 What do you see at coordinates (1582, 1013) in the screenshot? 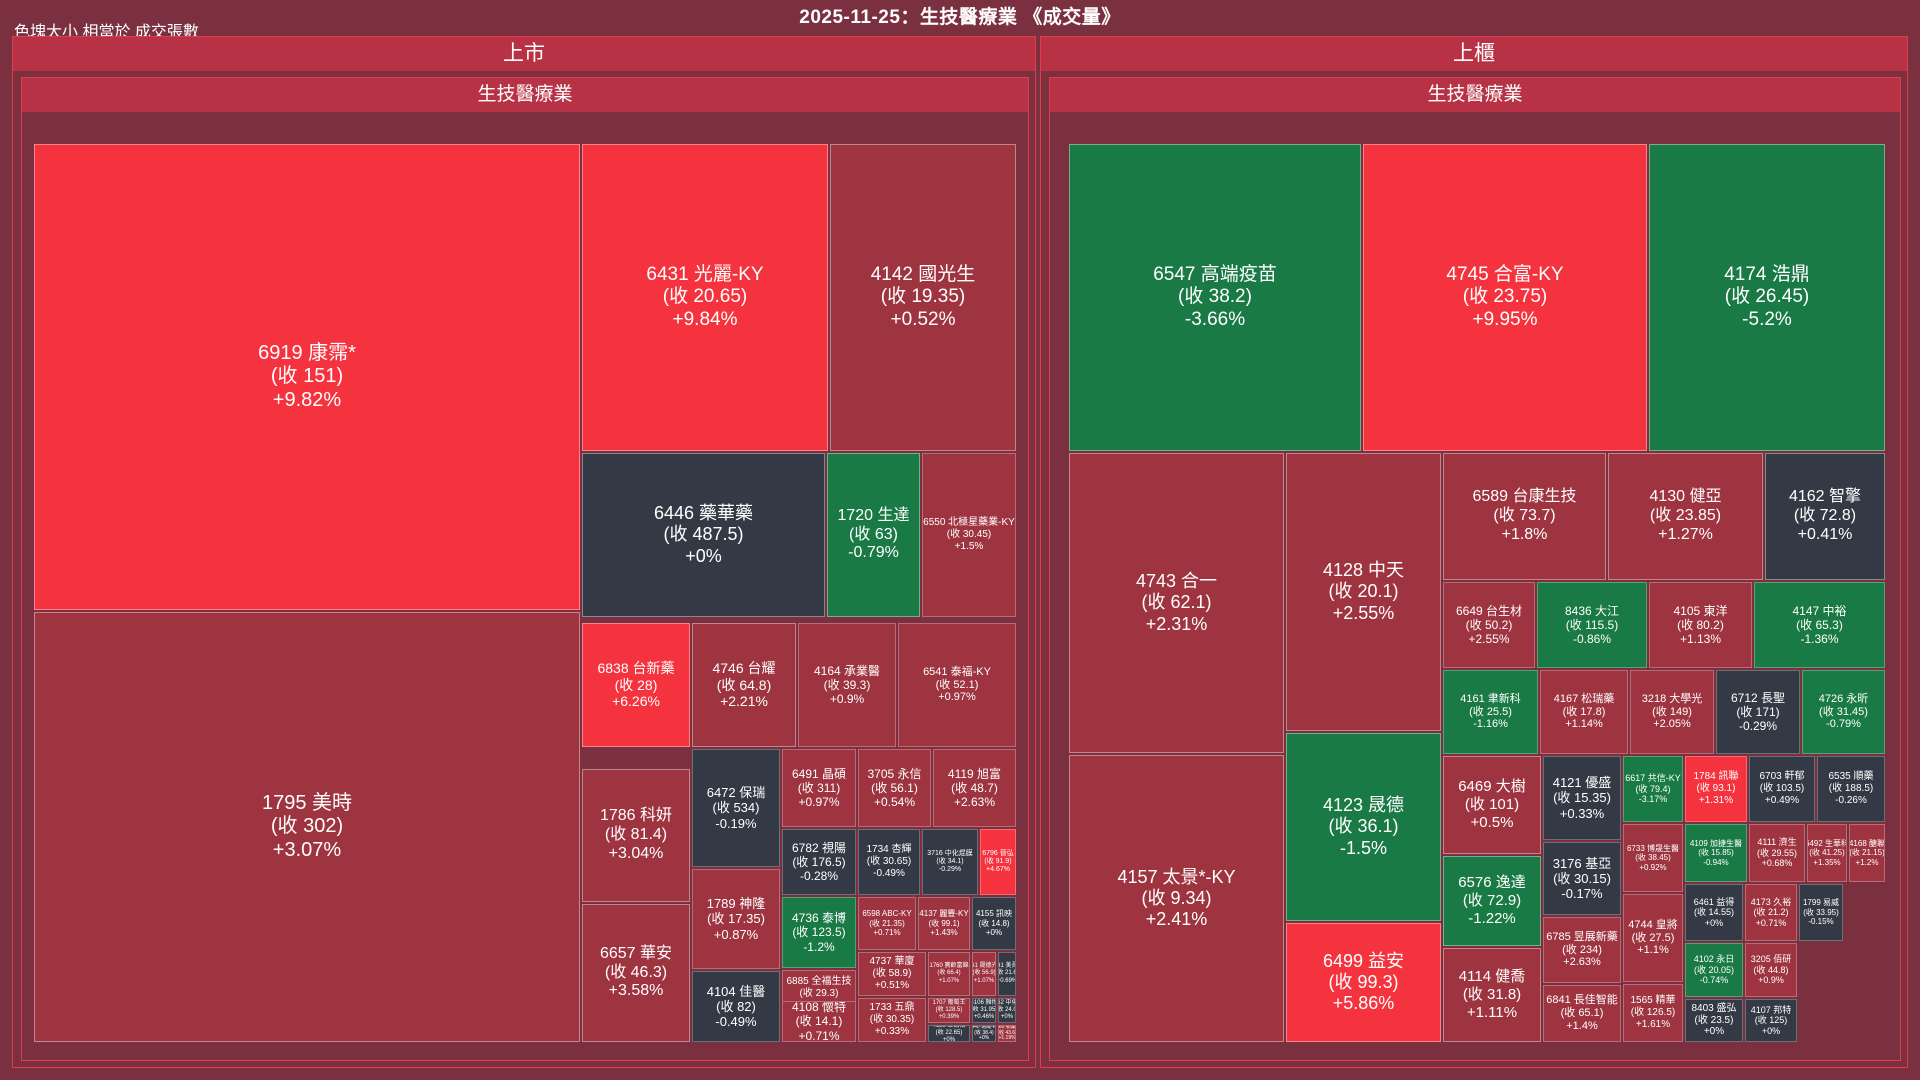
I see `treemap-tile: 6841 長佳智能 (收 65.1) +1.4%` at bounding box center [1582, 1013].